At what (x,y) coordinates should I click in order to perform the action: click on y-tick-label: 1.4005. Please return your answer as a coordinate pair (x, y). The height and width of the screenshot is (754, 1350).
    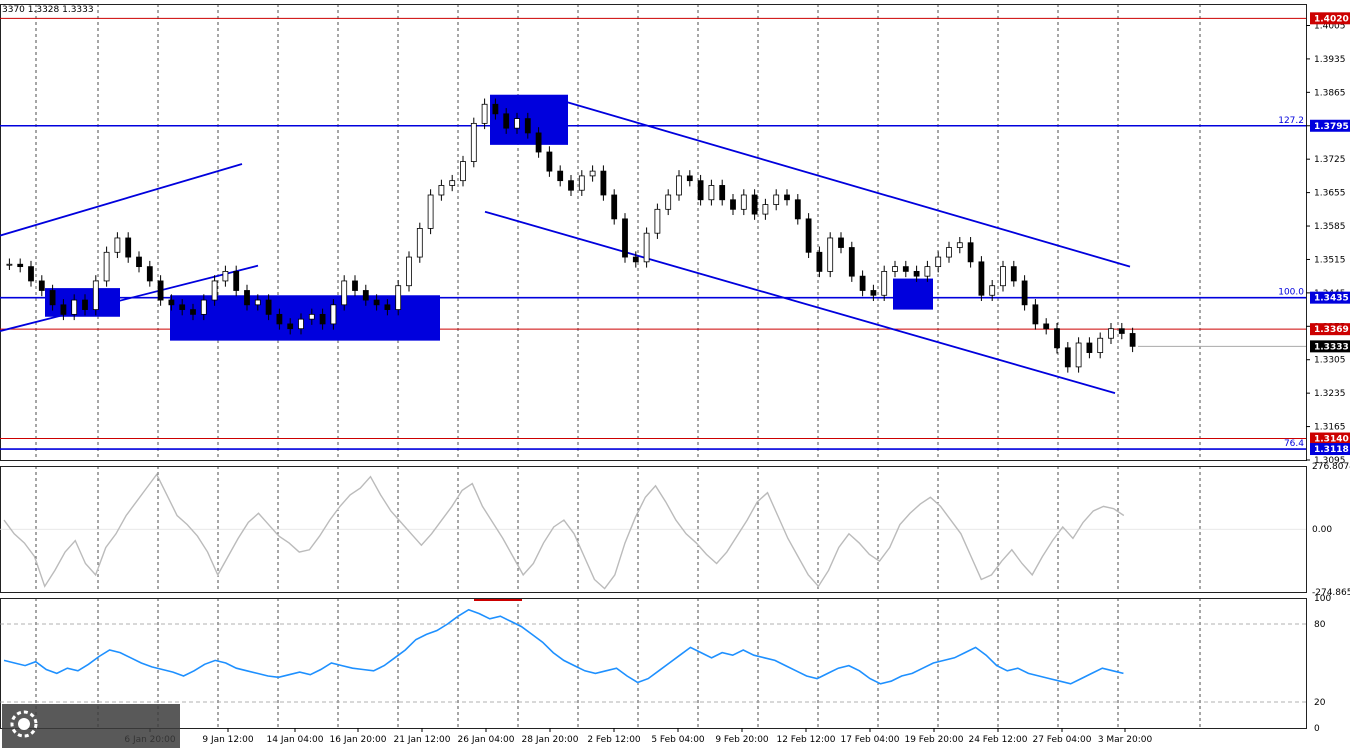
    Looking at the image, I should click on (1330, 26).